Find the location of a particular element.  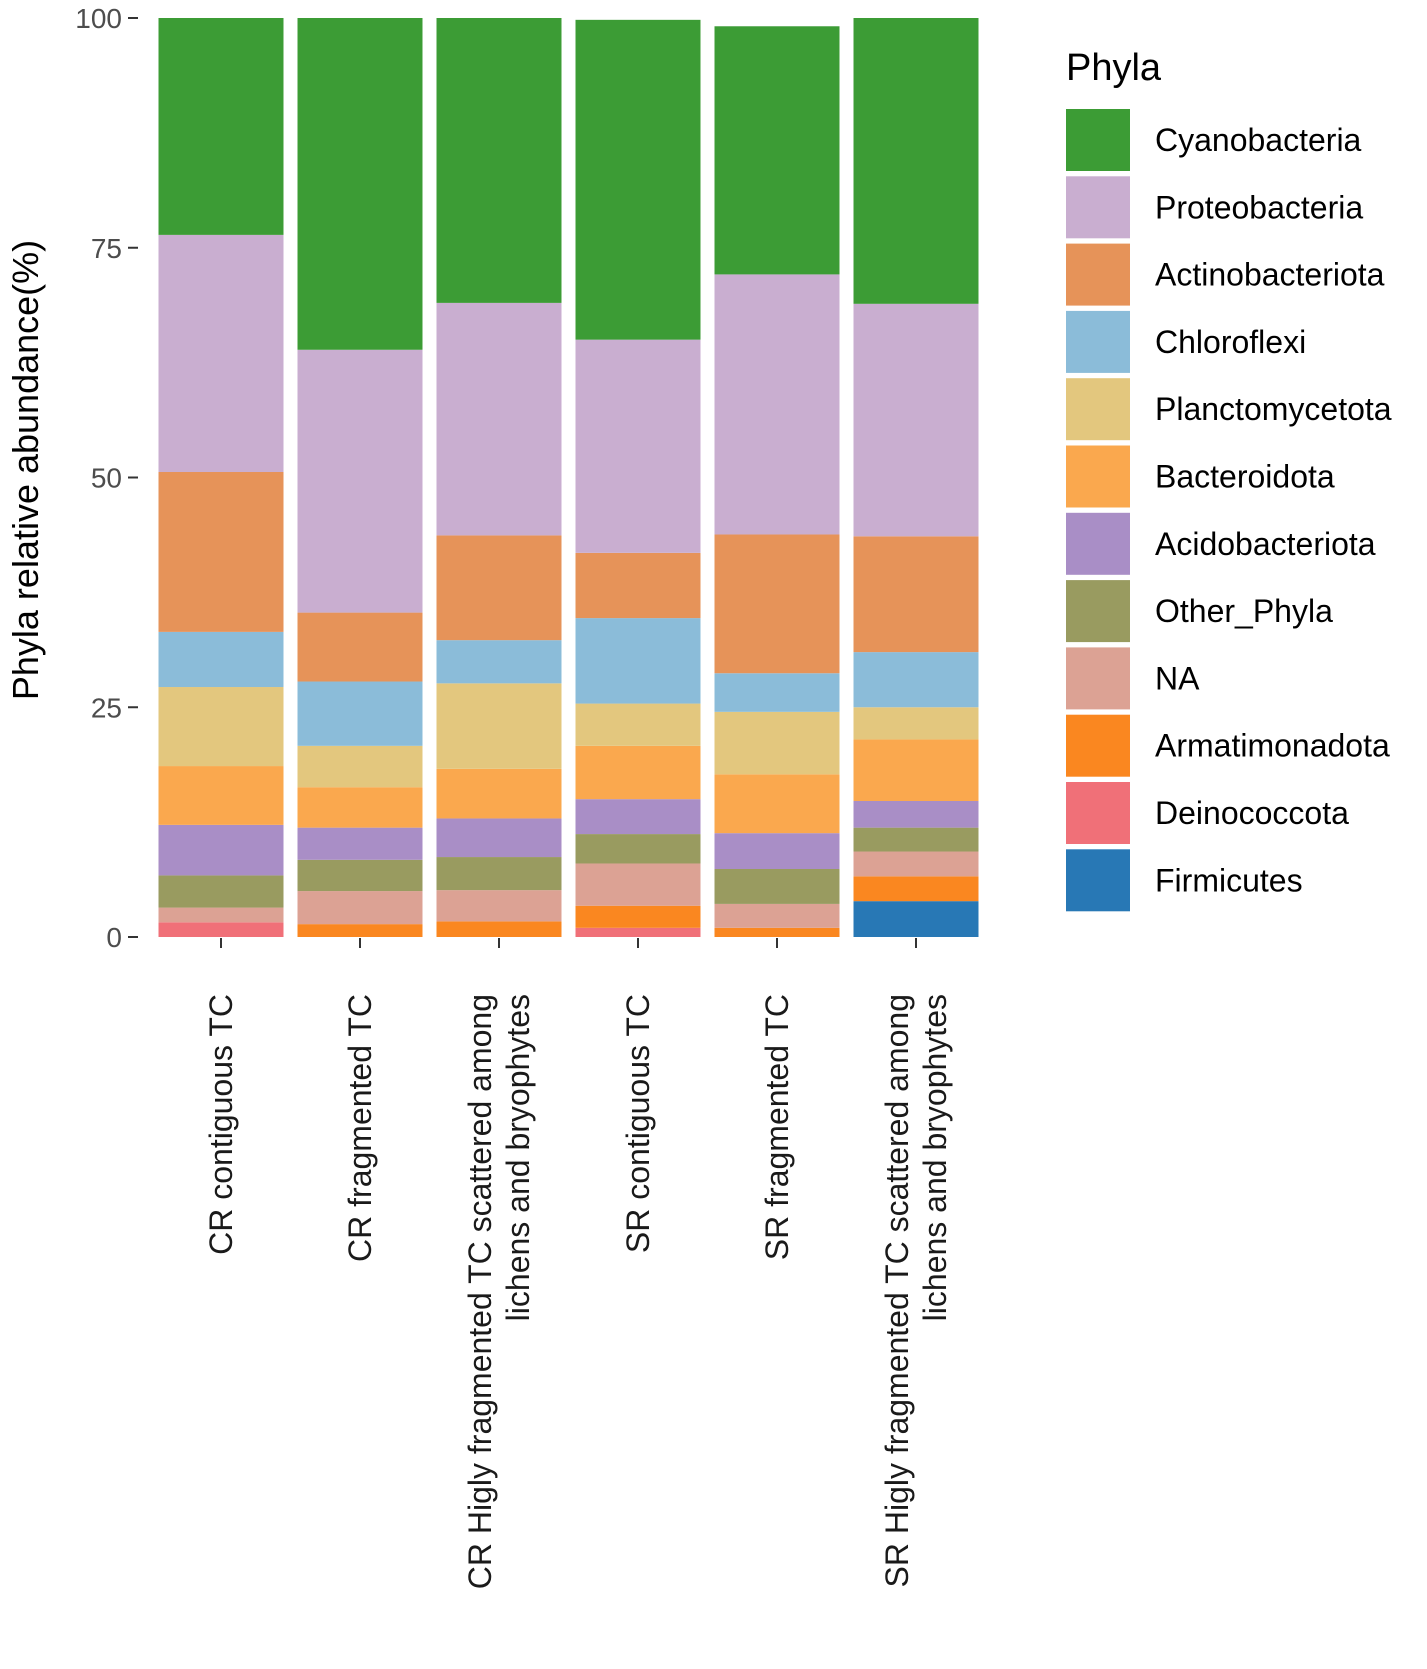

x-tick-label: SR Higly fragmented TC scattered among is located at coordinates (897, 1290).